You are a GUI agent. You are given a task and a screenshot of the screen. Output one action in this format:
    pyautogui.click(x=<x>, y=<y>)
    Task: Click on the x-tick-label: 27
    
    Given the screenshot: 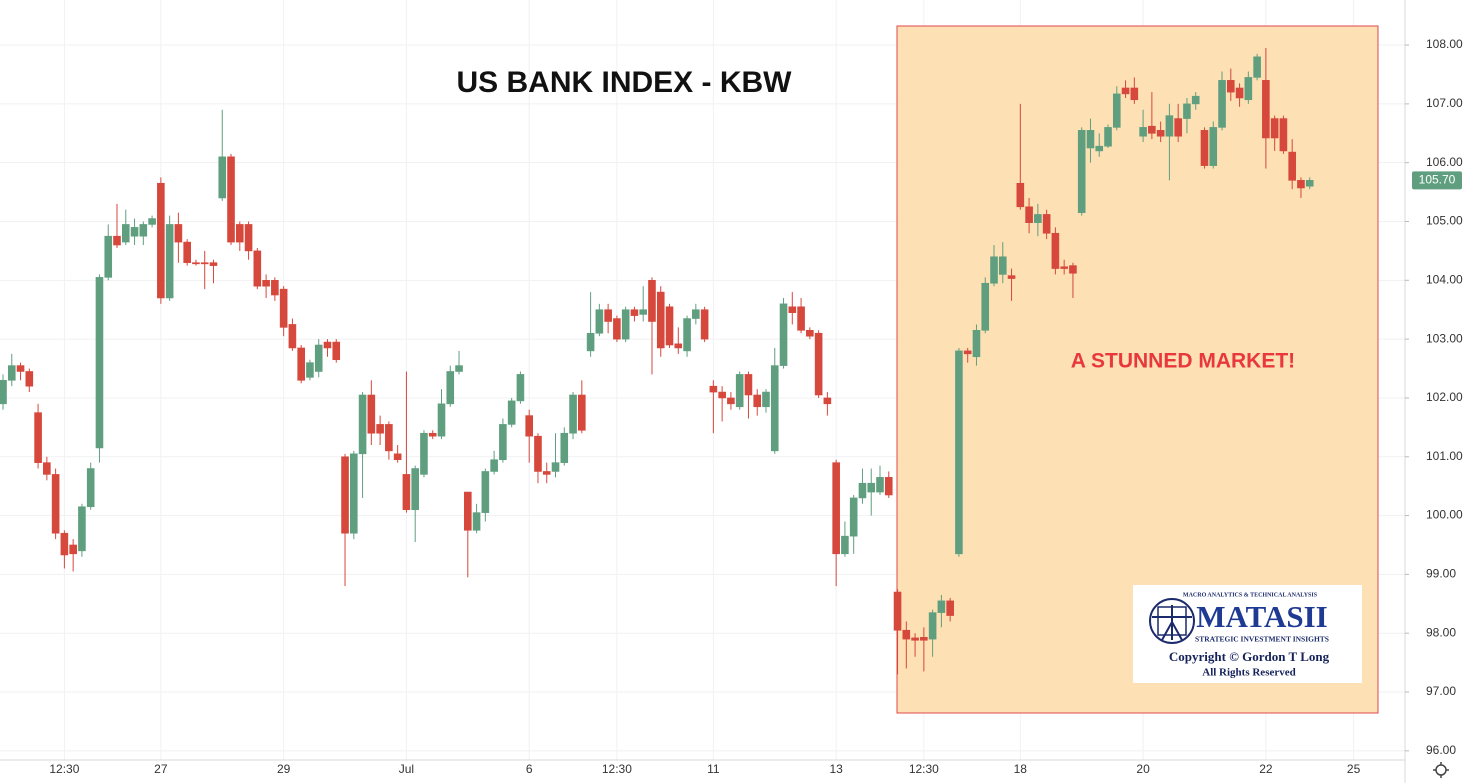 What is the action you would take?
    pyautogui.click(x=161, y=769)
    